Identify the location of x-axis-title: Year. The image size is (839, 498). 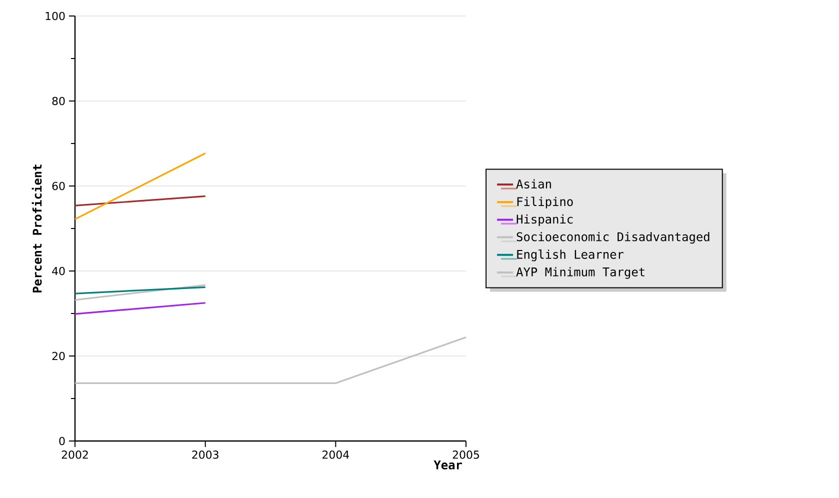
(448, 465).